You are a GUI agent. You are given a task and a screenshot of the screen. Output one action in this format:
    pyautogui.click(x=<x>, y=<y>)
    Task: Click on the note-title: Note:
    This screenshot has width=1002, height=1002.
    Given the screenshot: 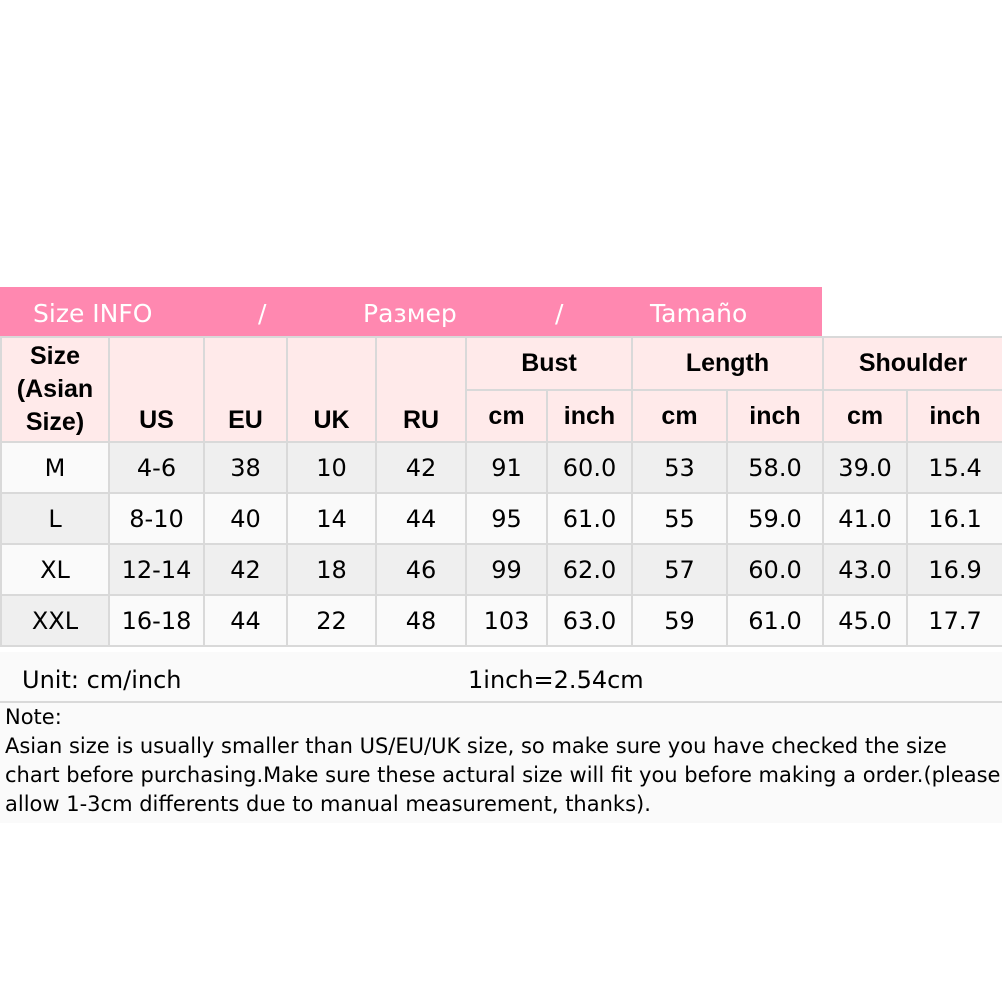 What is the action you would take?
    pyautogui.click(x=33, y=717)
    